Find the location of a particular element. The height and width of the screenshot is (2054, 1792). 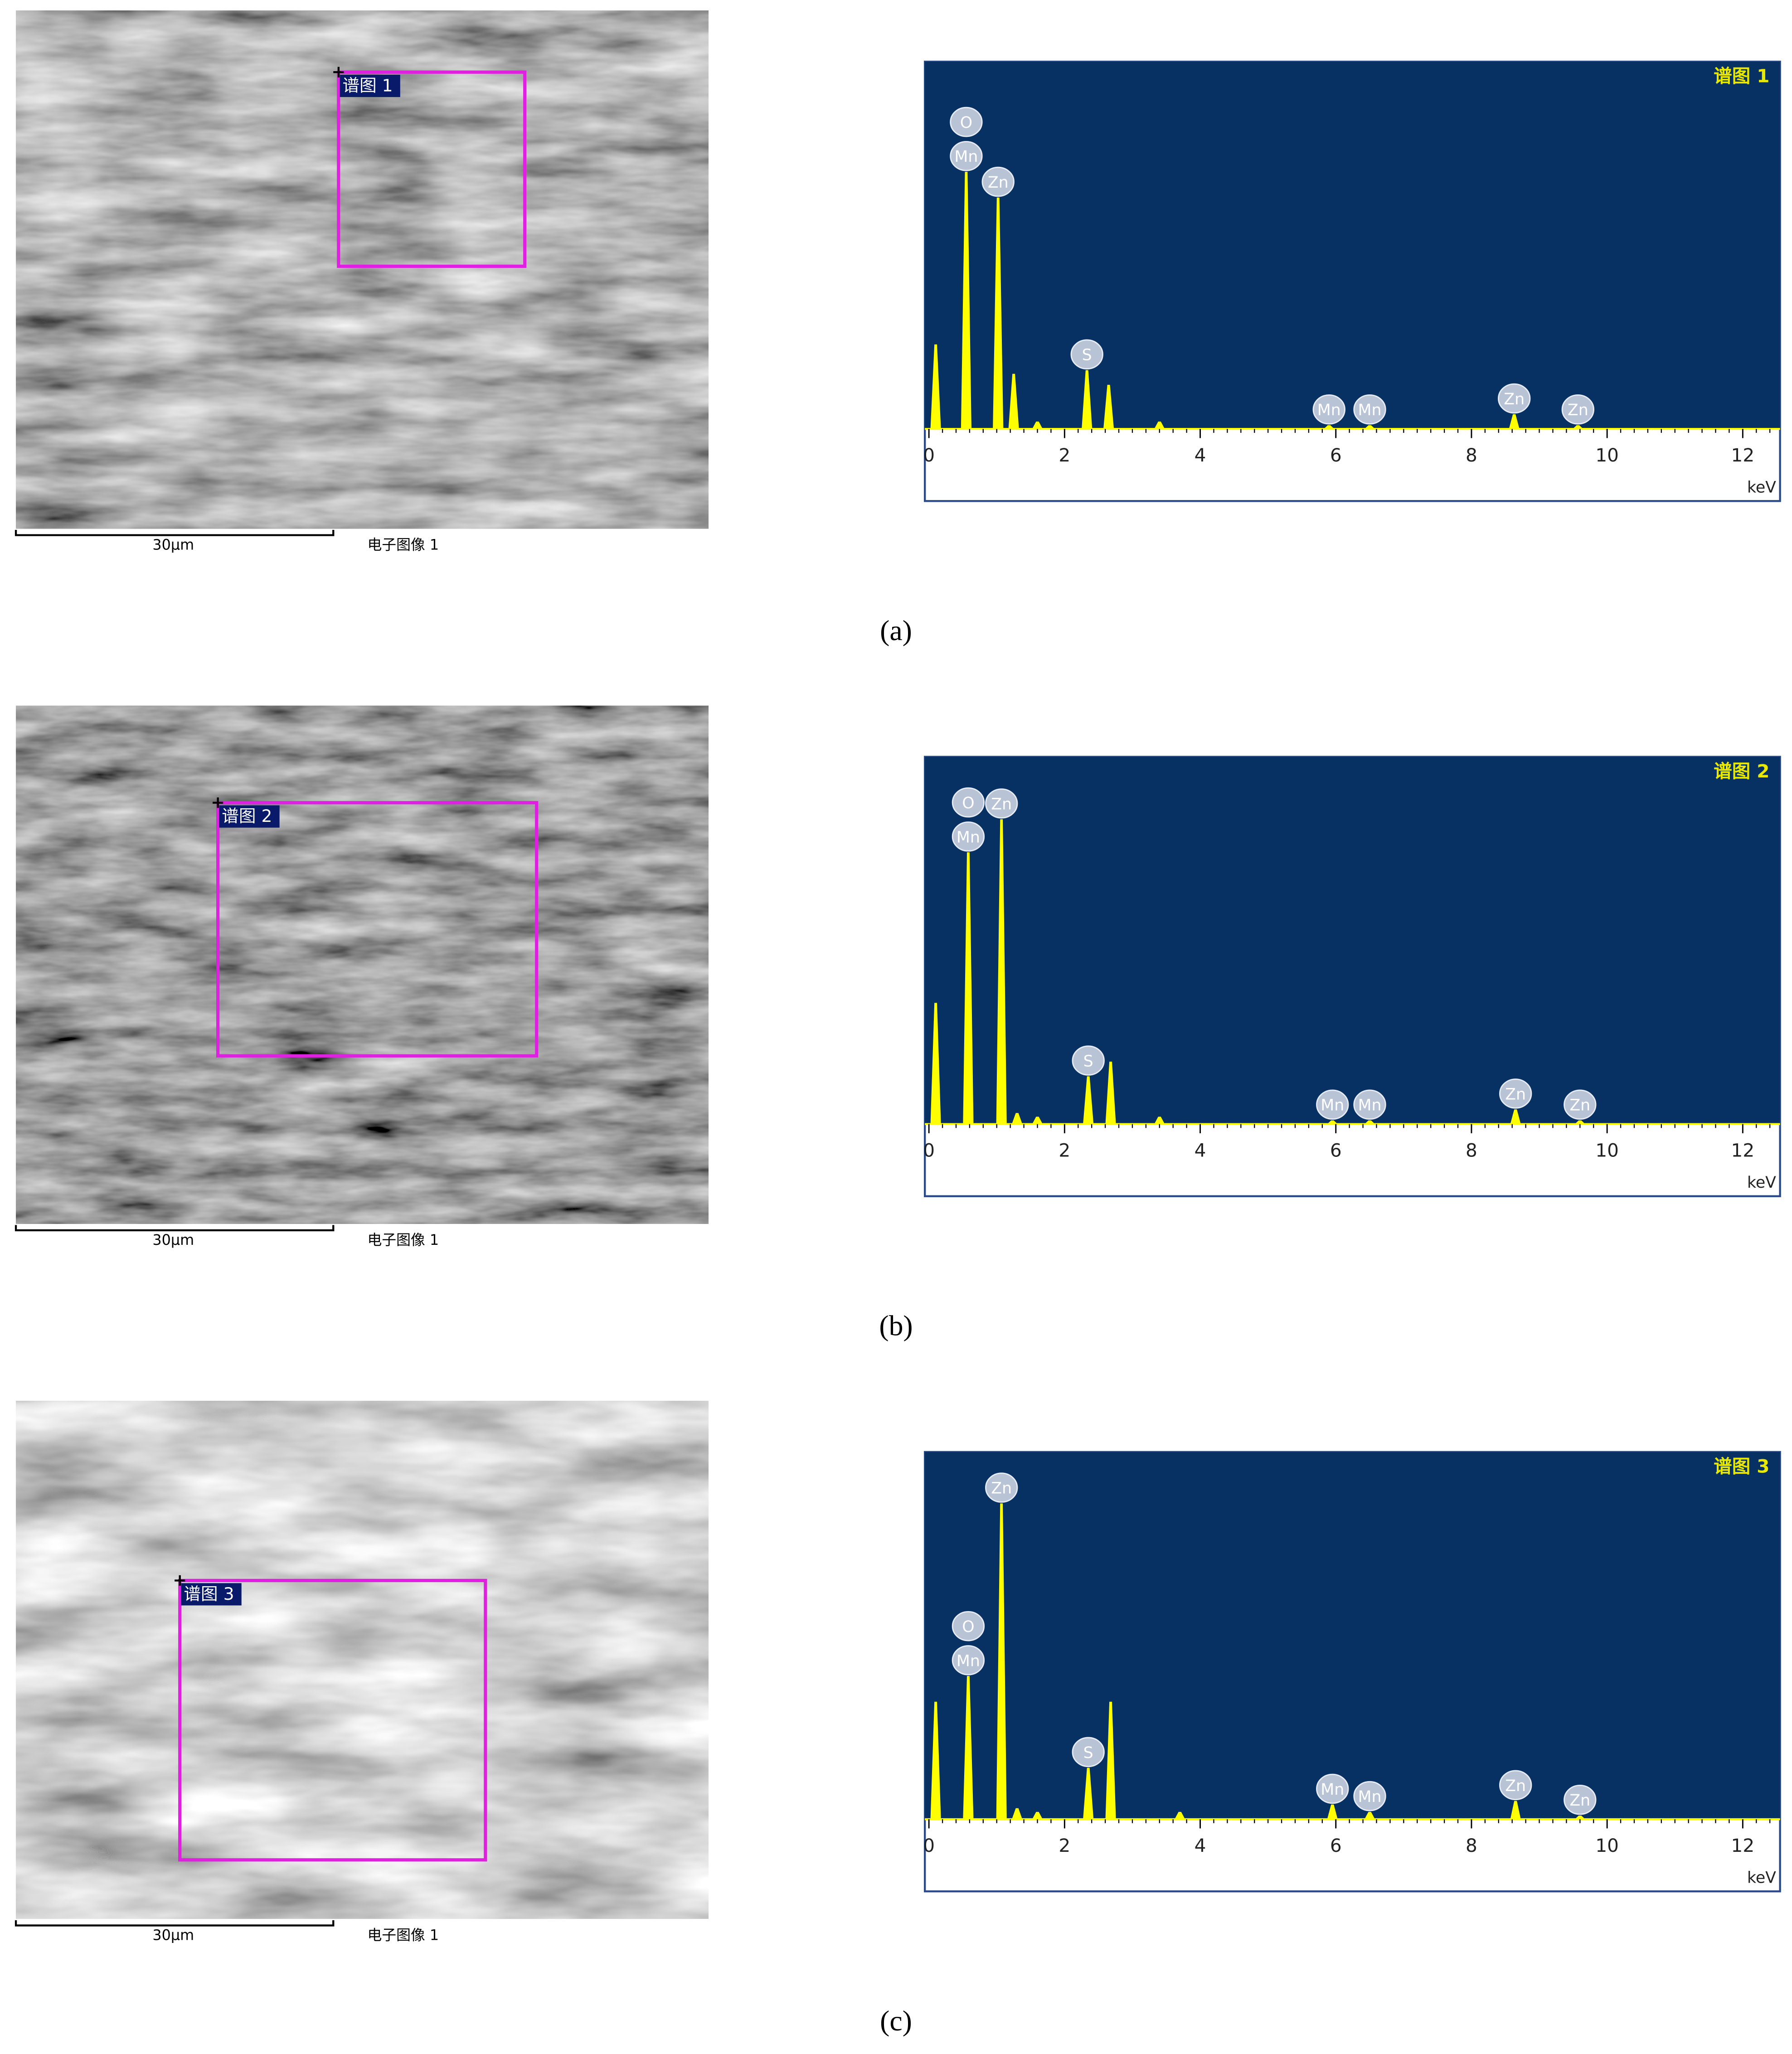

sem-image is located at coordinates (362, 1660).